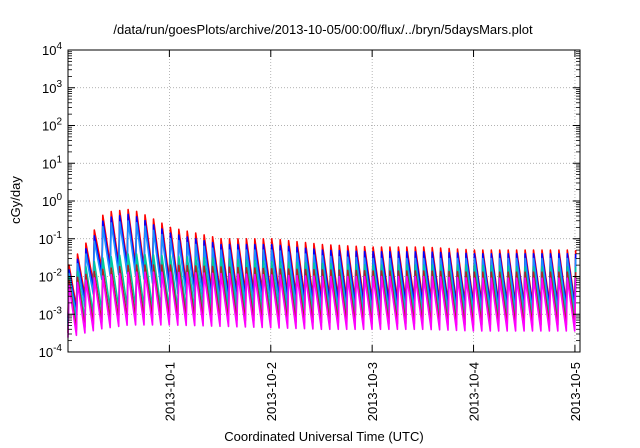 This screenshot has height=448, width=640. What do you see at coordinates (59, 197) in the screenshot?
I see `y-tick-exponent: 0` at bounding box center [59, 197].